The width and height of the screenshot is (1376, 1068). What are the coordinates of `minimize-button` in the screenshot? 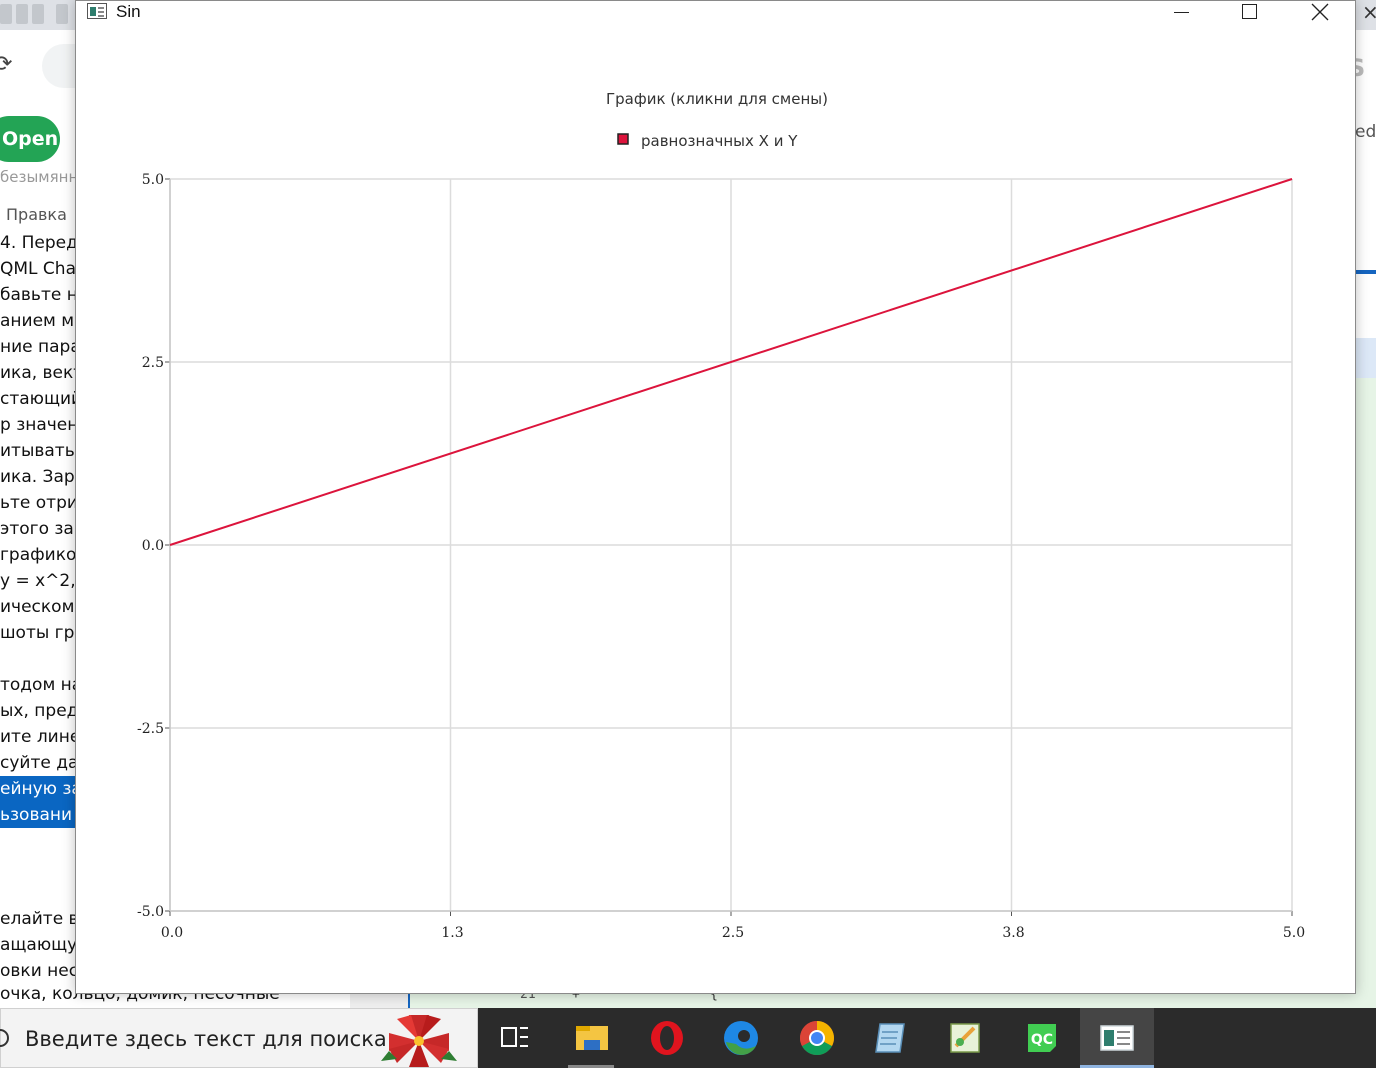 It's located at (1181, 13).